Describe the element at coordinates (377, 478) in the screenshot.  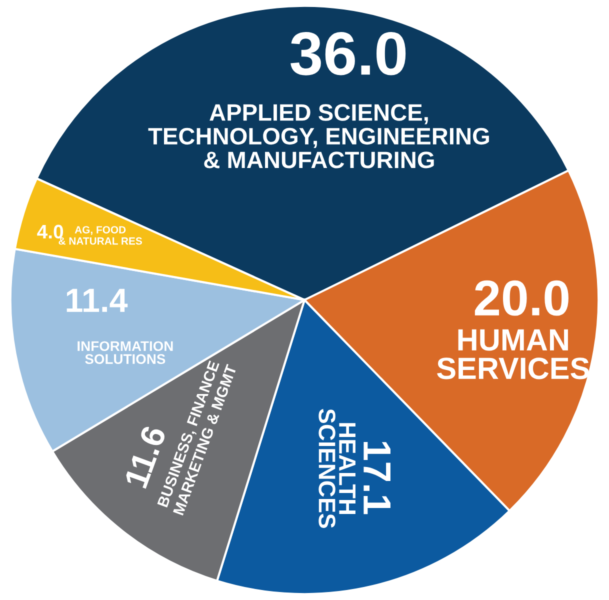
I see `data-label: 17.1` at that location.